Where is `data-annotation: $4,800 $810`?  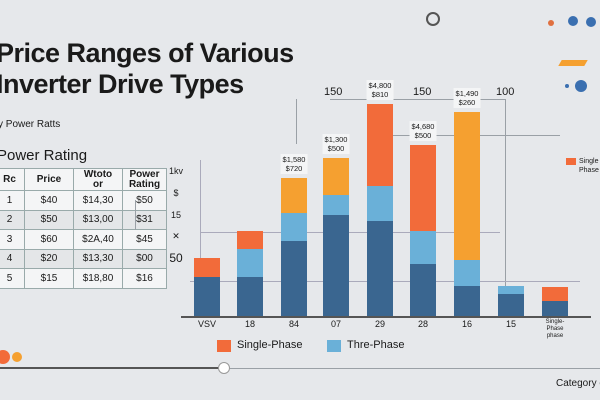 data-annotation: $4,800 $810 is located at coordinates (380, 89).